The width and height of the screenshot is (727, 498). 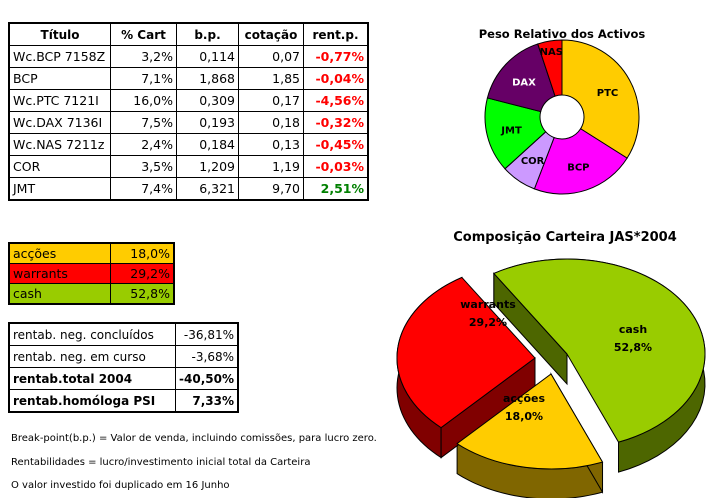 What do you see at coordinates (142, 273) in the screenshot?
I see `allocation-value: 29,2%` at bounding box center [142, 273].